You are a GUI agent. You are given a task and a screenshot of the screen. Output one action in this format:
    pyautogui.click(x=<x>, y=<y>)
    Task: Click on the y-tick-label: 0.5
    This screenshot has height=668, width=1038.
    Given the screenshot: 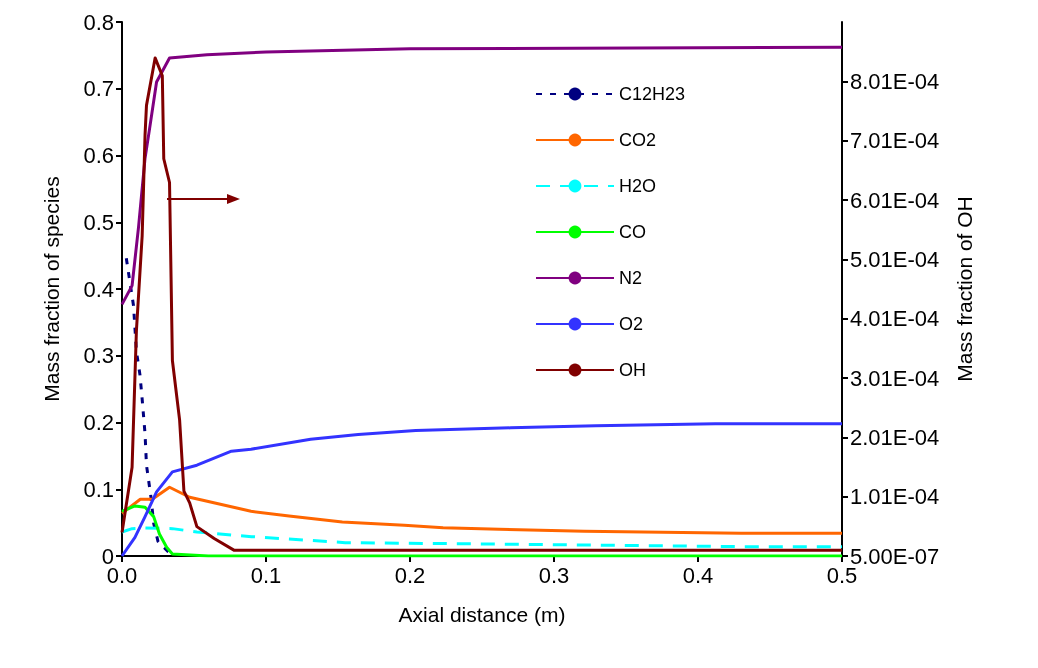 What is the action you would take?
    pyautogui.click(x=98, y=222)
    